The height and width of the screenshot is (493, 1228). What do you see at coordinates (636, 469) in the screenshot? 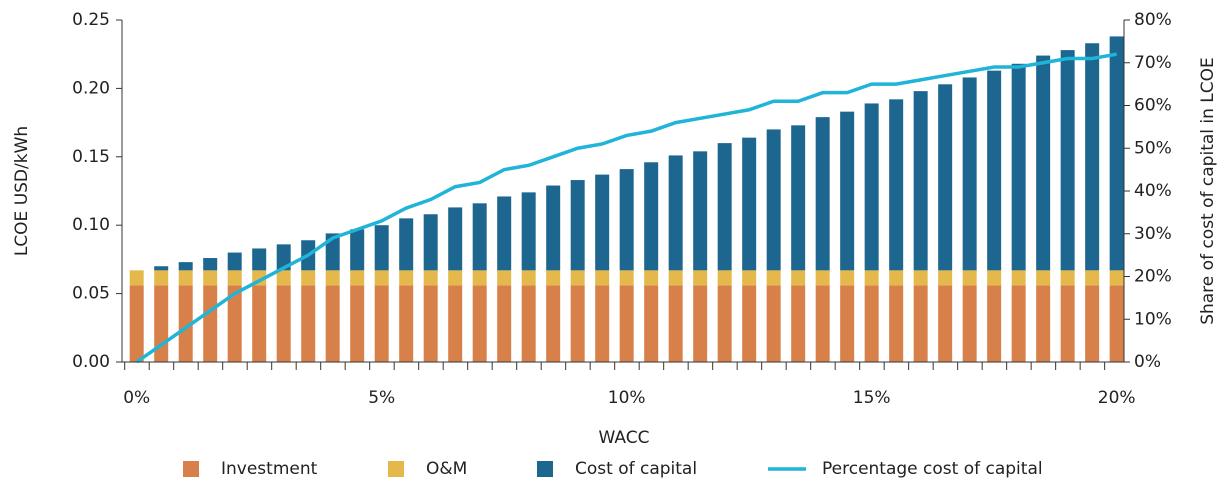
I see `legend-label: Cost of capital` at bounding box center [636, 469].